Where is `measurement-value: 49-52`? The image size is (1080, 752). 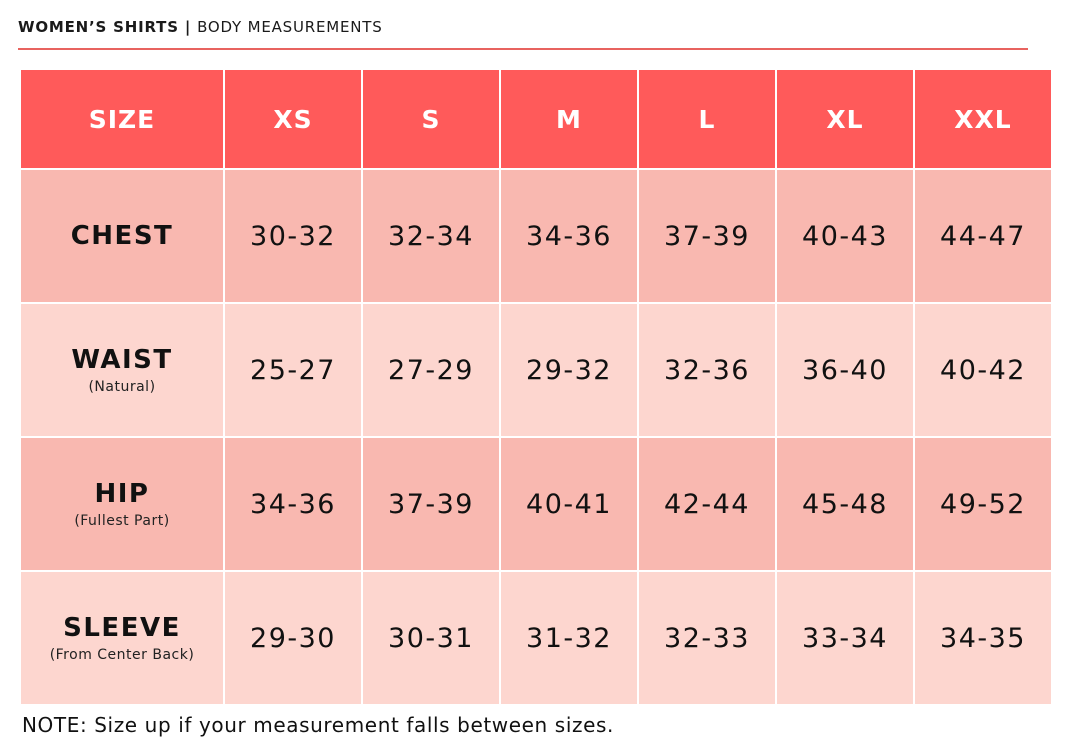
measurement-value: 49-52 is located at coordinates (983, 504).